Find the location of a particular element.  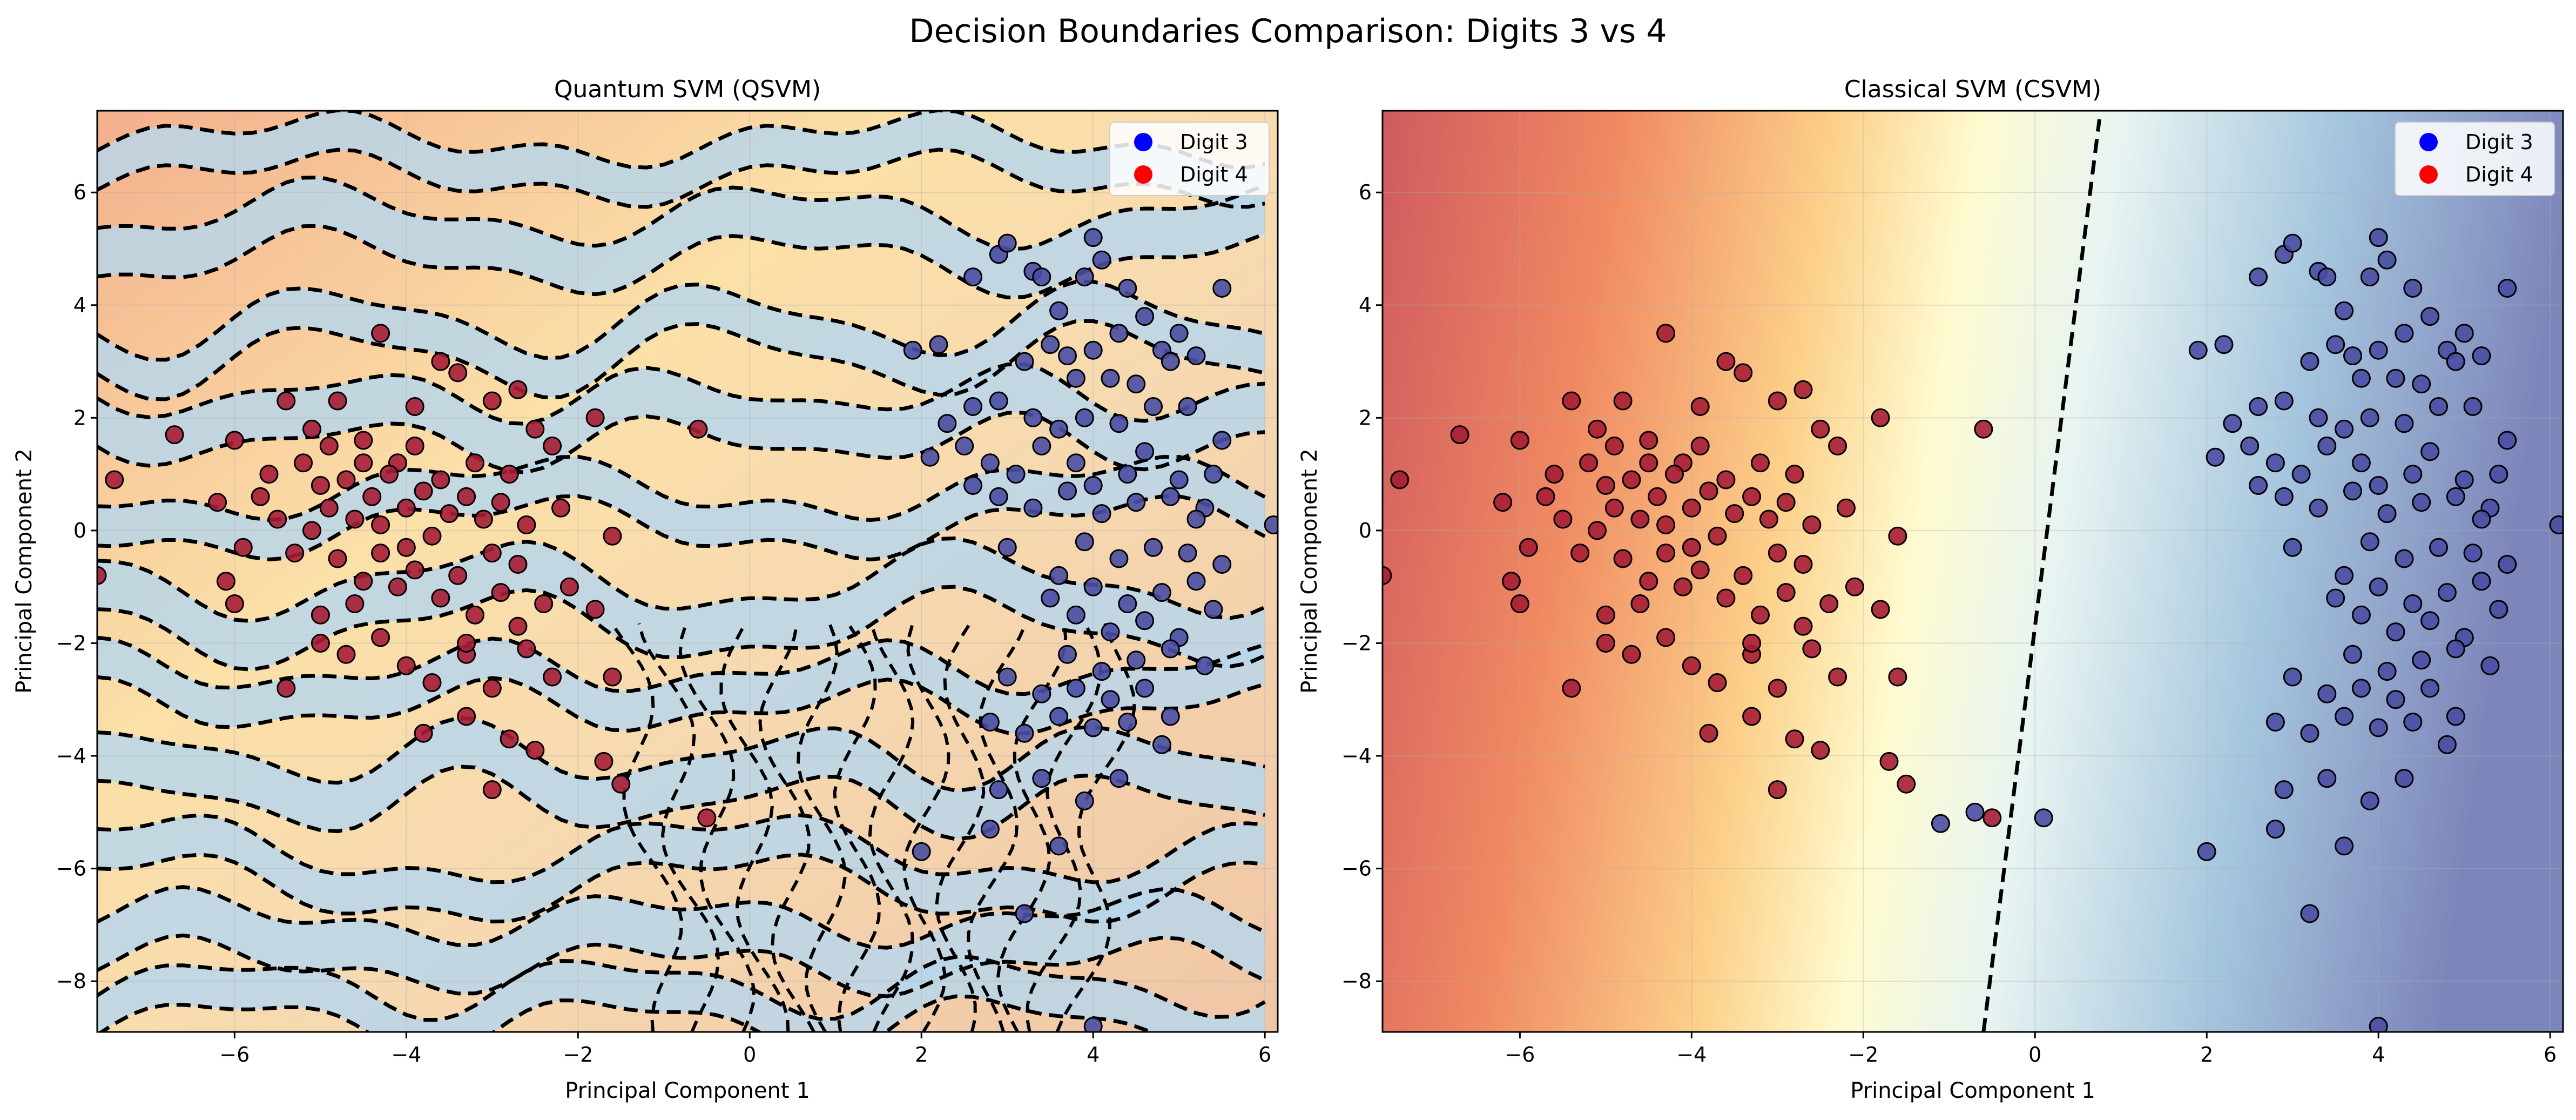

qsvm-xtick-label: −6 is located at coordinates (234, 1055).